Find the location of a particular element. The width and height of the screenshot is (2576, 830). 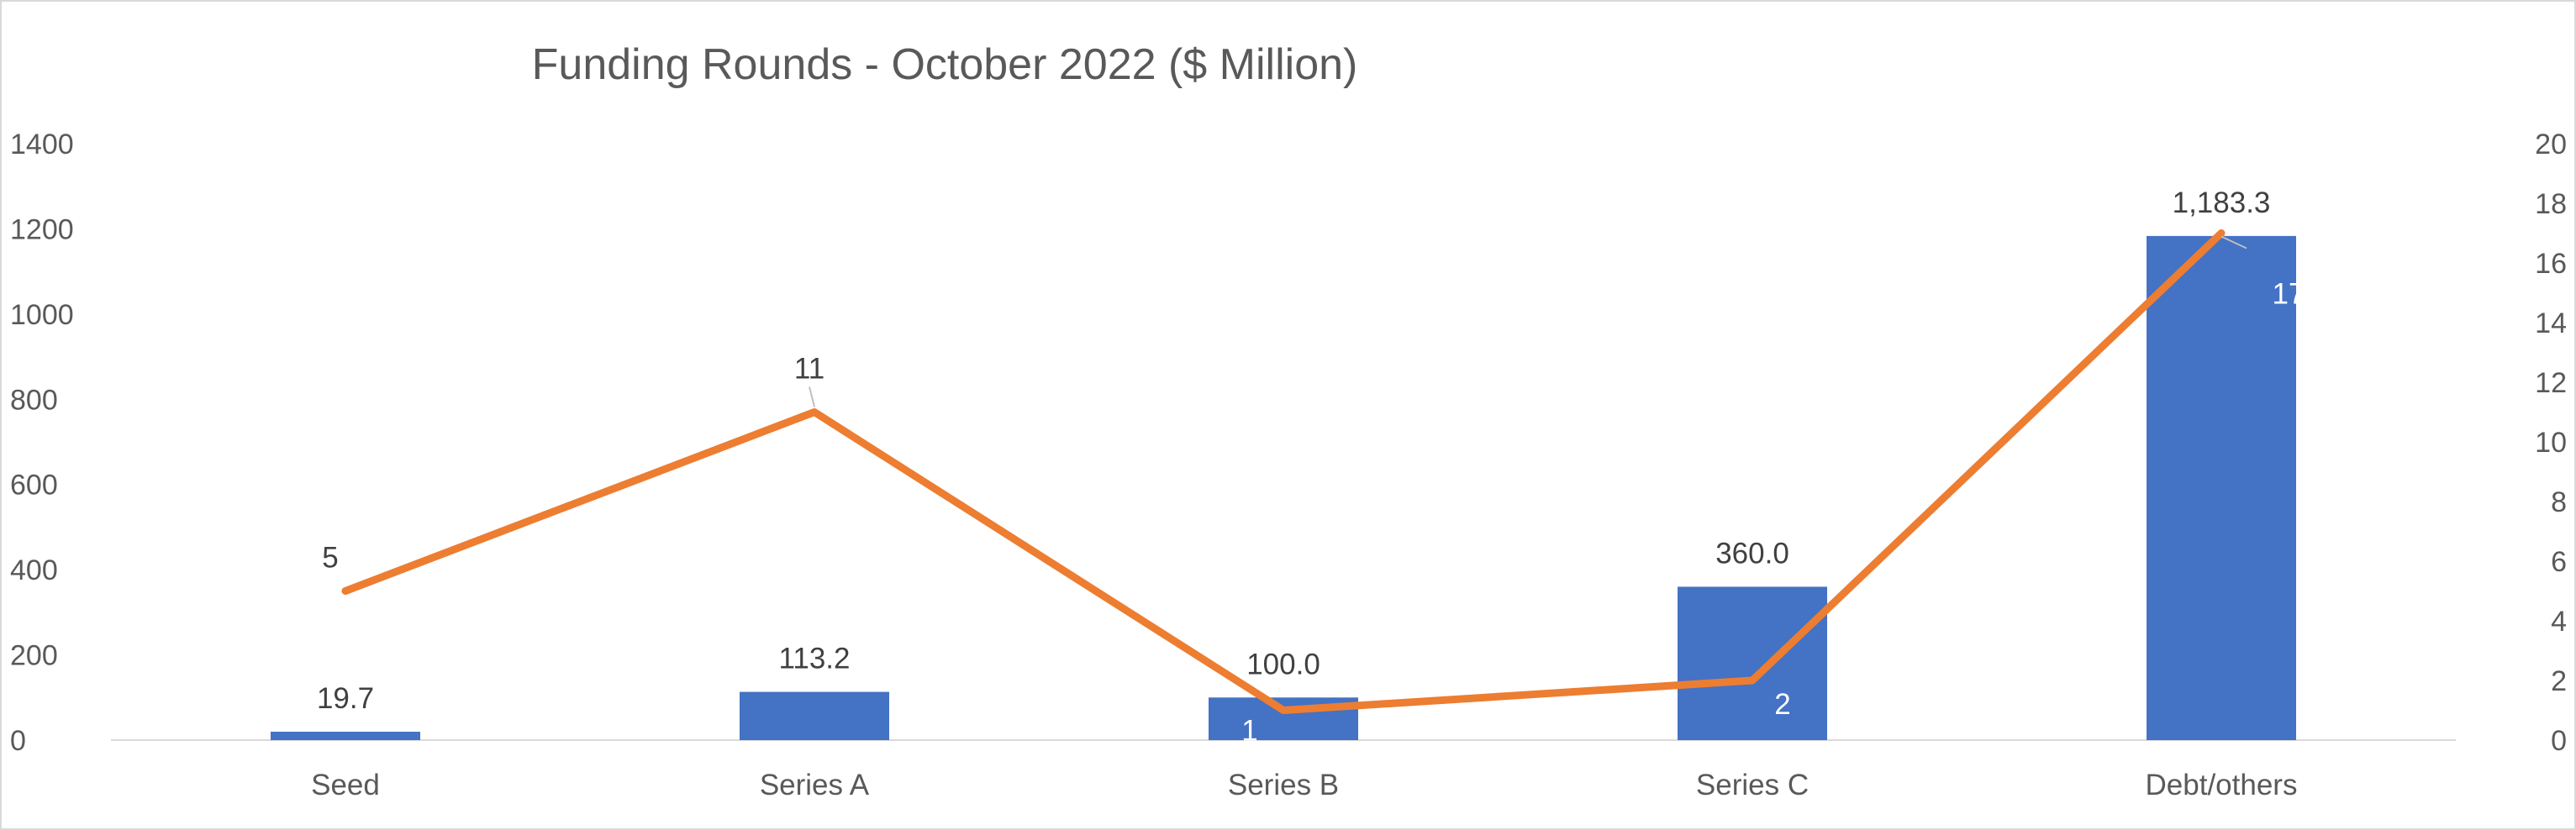

secondary-y-tick-label: 6 is located at coordinates (2559, 562).